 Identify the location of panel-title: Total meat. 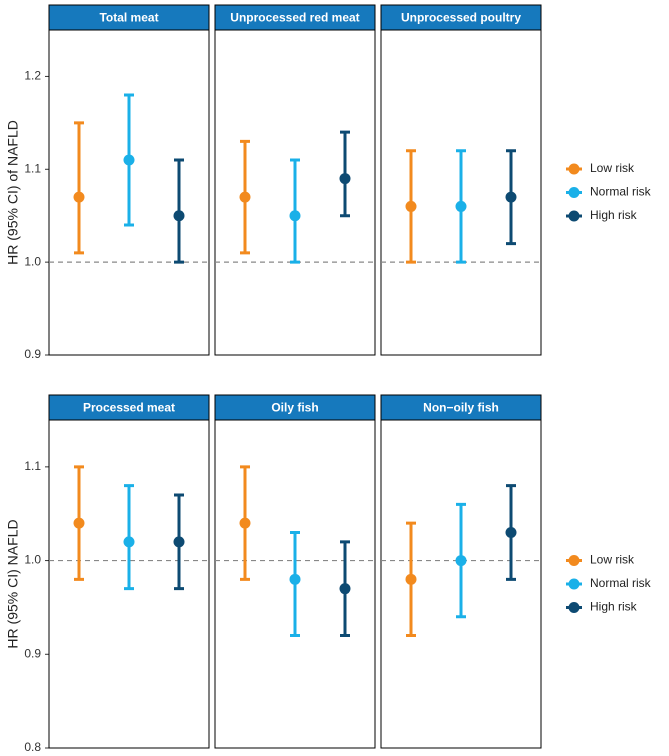
(128, 18).